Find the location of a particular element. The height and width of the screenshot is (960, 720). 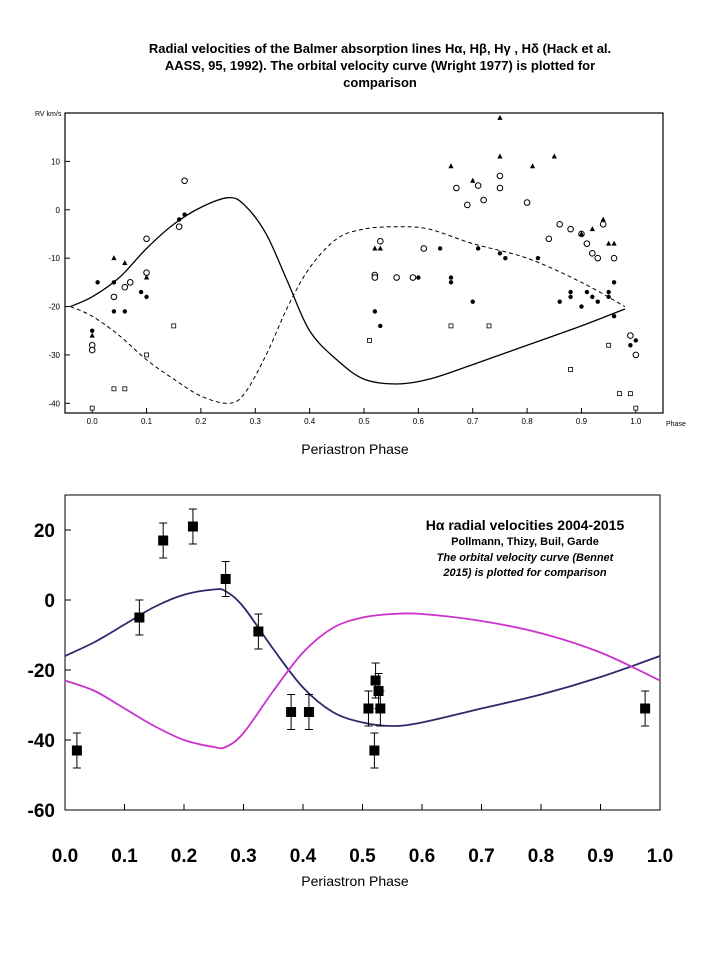

bottom-xtick-label: 0.3 is located at coordinates (243, 856).